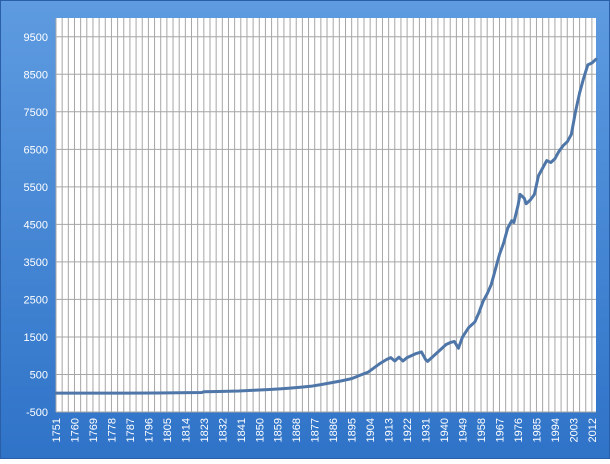 This screenshot has height=464, width=610. I want to click on x-tick-label: 1760, so click(75, 430).